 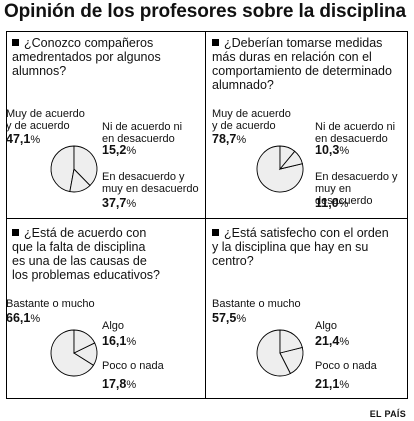 What do you see at coordinates (332, 203) in the screenshot?
I see `slice-value-2-2: 11,0%` at bounding box center [332, 203].